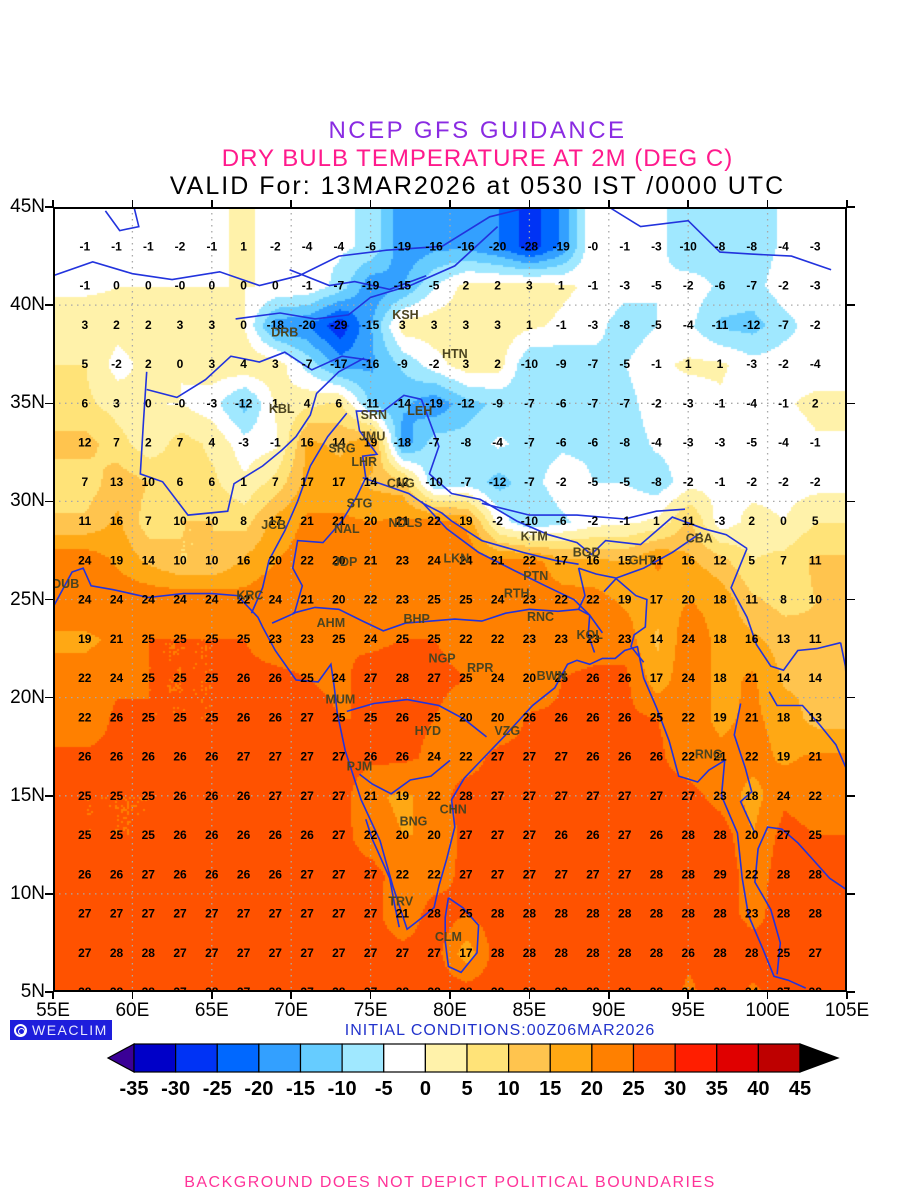 Image resolution: width=900 pixels, height=1200 pixels. What do you see at coordinates (259, 1089) in the screenshot?
I see `colorbar-tick-label: -20` at bounding box center [259, 1089].